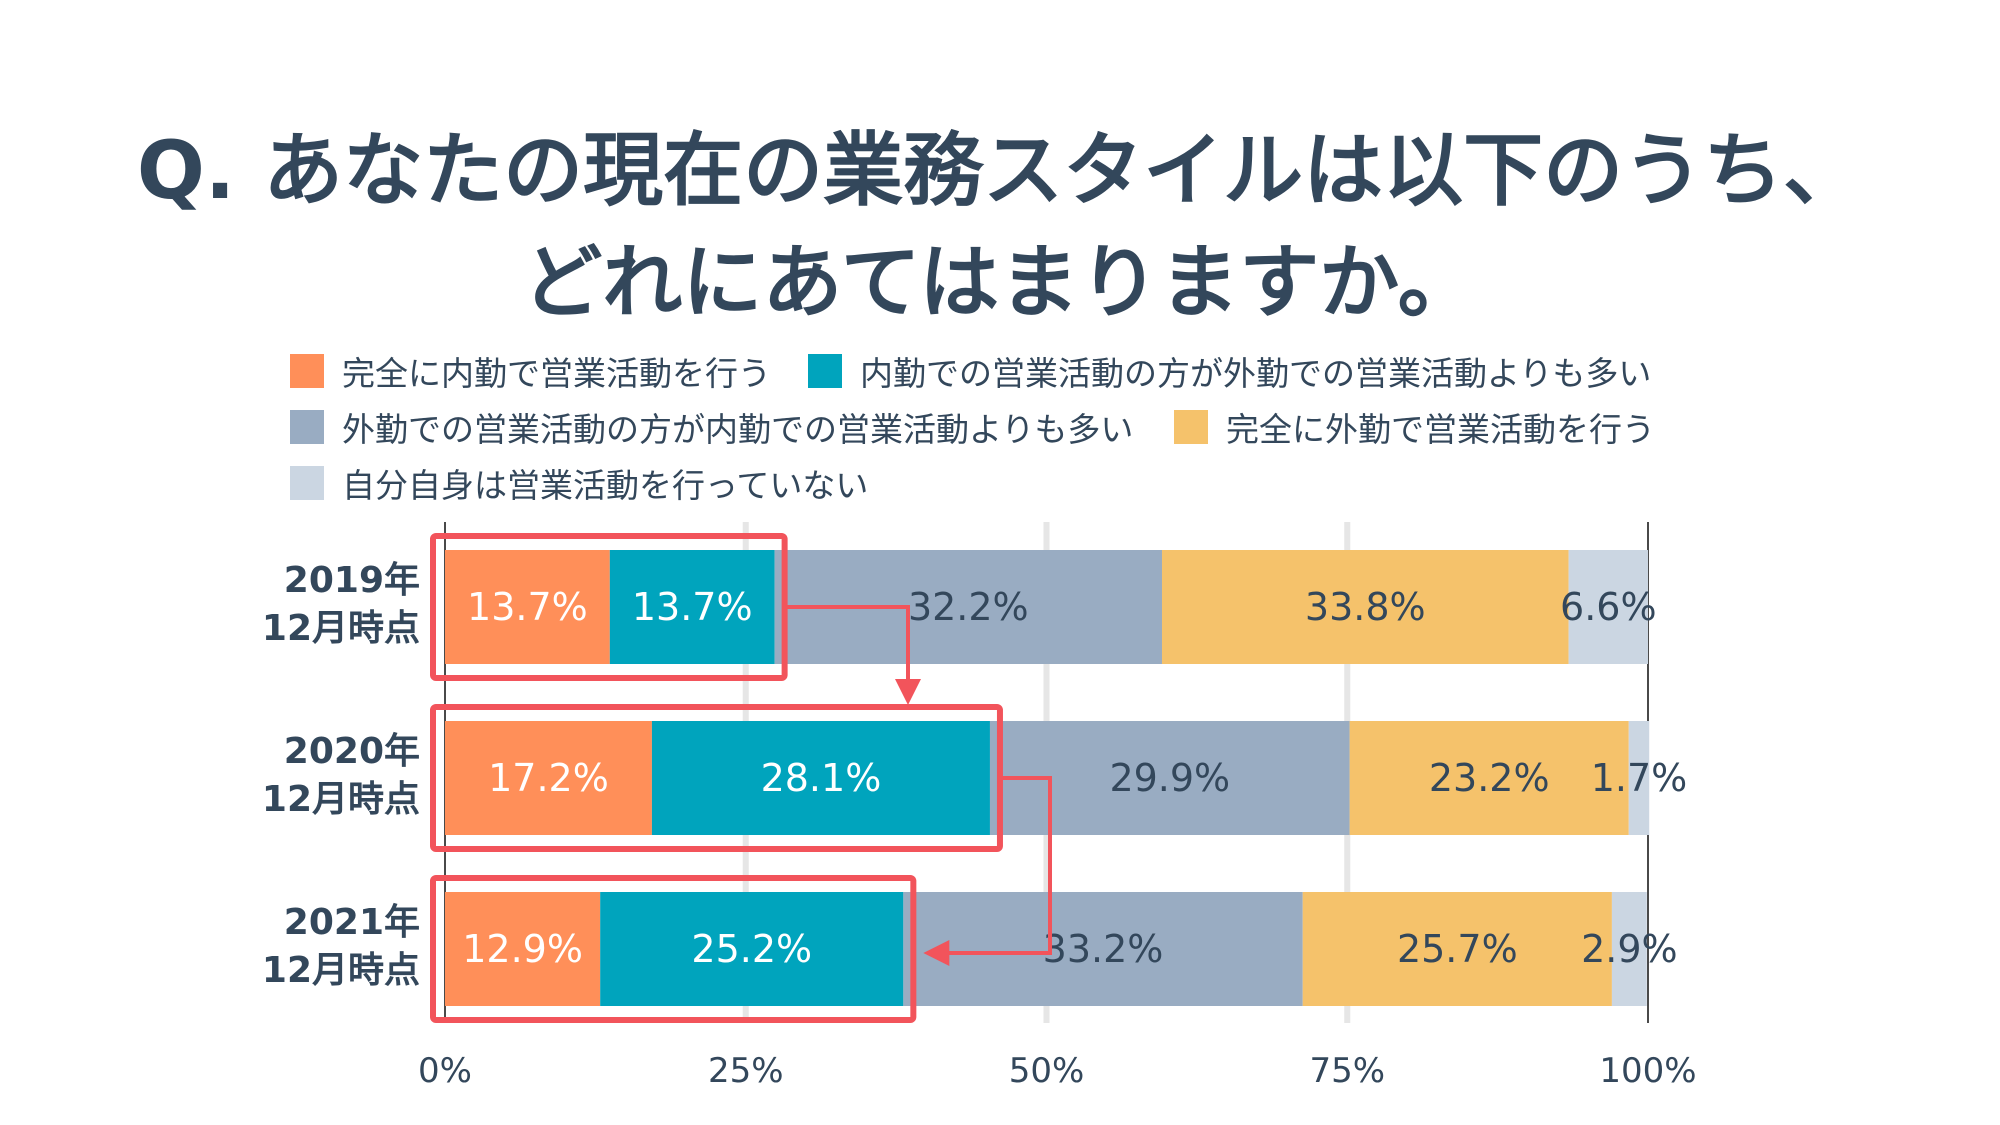 The image size is (2000, 1125). I want to click on legend-label: 内勤での営業活動の方が外勤での営業活動よりも多い, so click(1256, 373).